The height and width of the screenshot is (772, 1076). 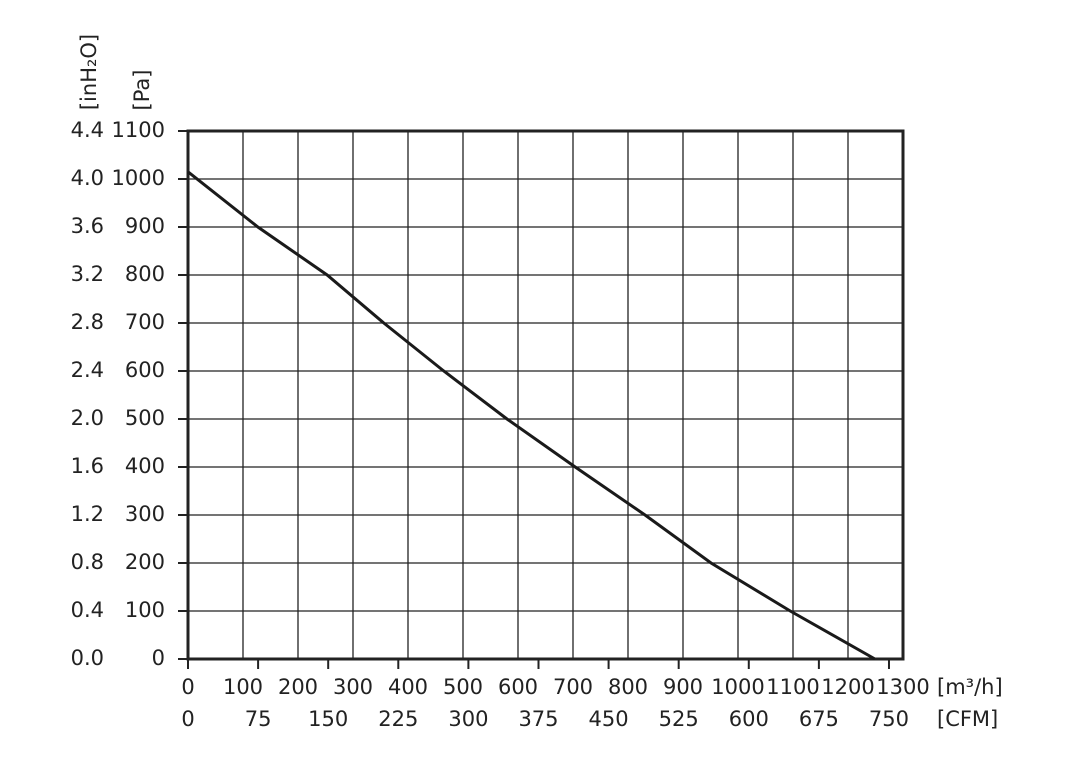 What do you see at coordinates (353, 687) in the screenshot?
I see `x-tick-label: 300` at bounding box center [353, 687].